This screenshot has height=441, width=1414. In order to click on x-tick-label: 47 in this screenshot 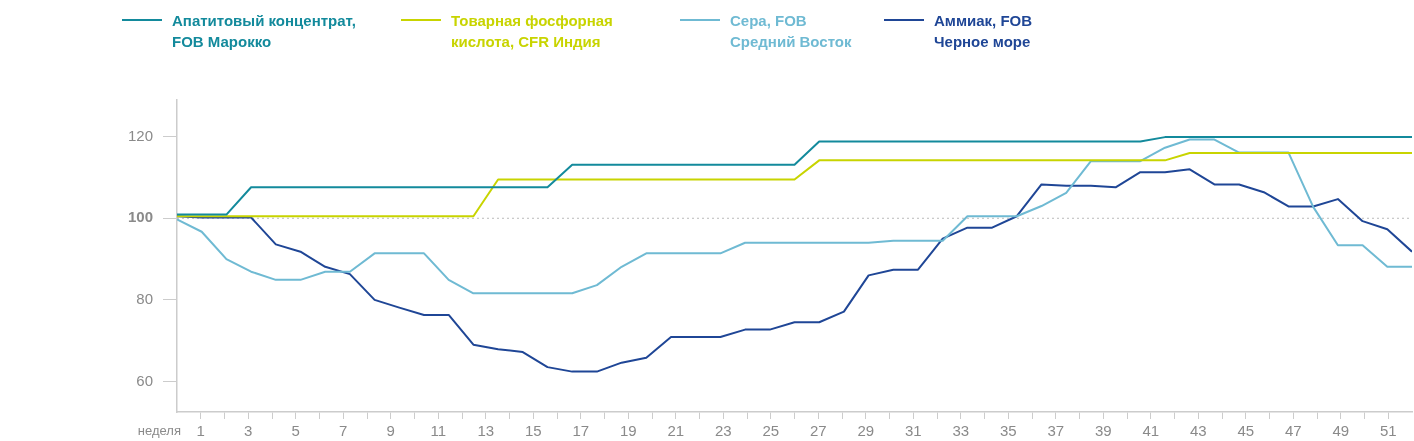, I will do `click(1293, 431)`.